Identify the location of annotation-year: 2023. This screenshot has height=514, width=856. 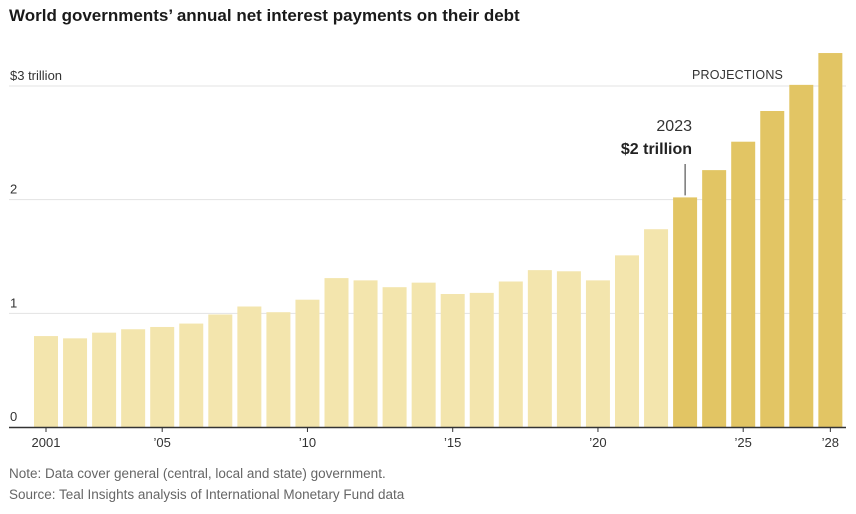
(674, 126).